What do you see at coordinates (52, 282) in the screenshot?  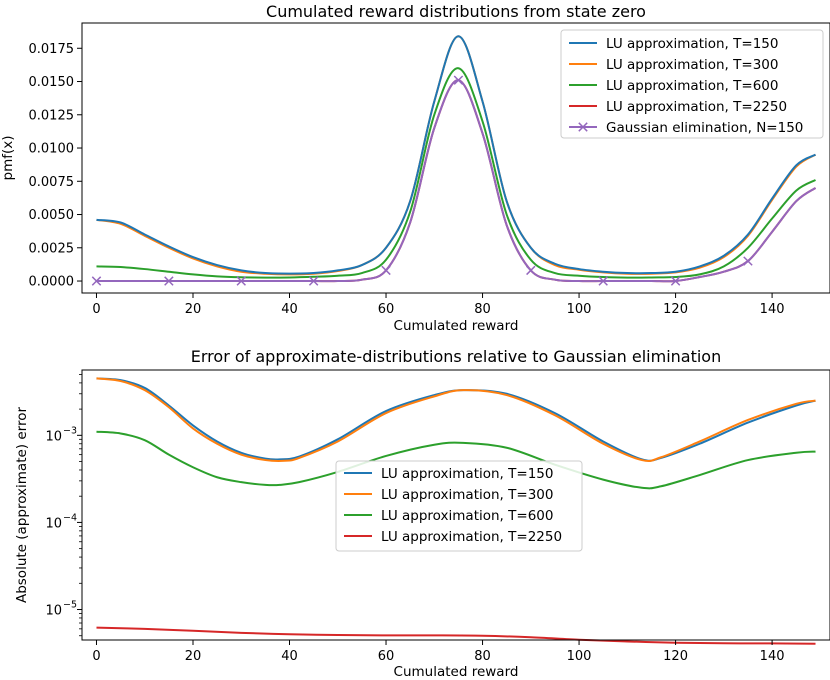 I see `pmf-y-tick-label: 0.0000` at bounding box center [52, 282].